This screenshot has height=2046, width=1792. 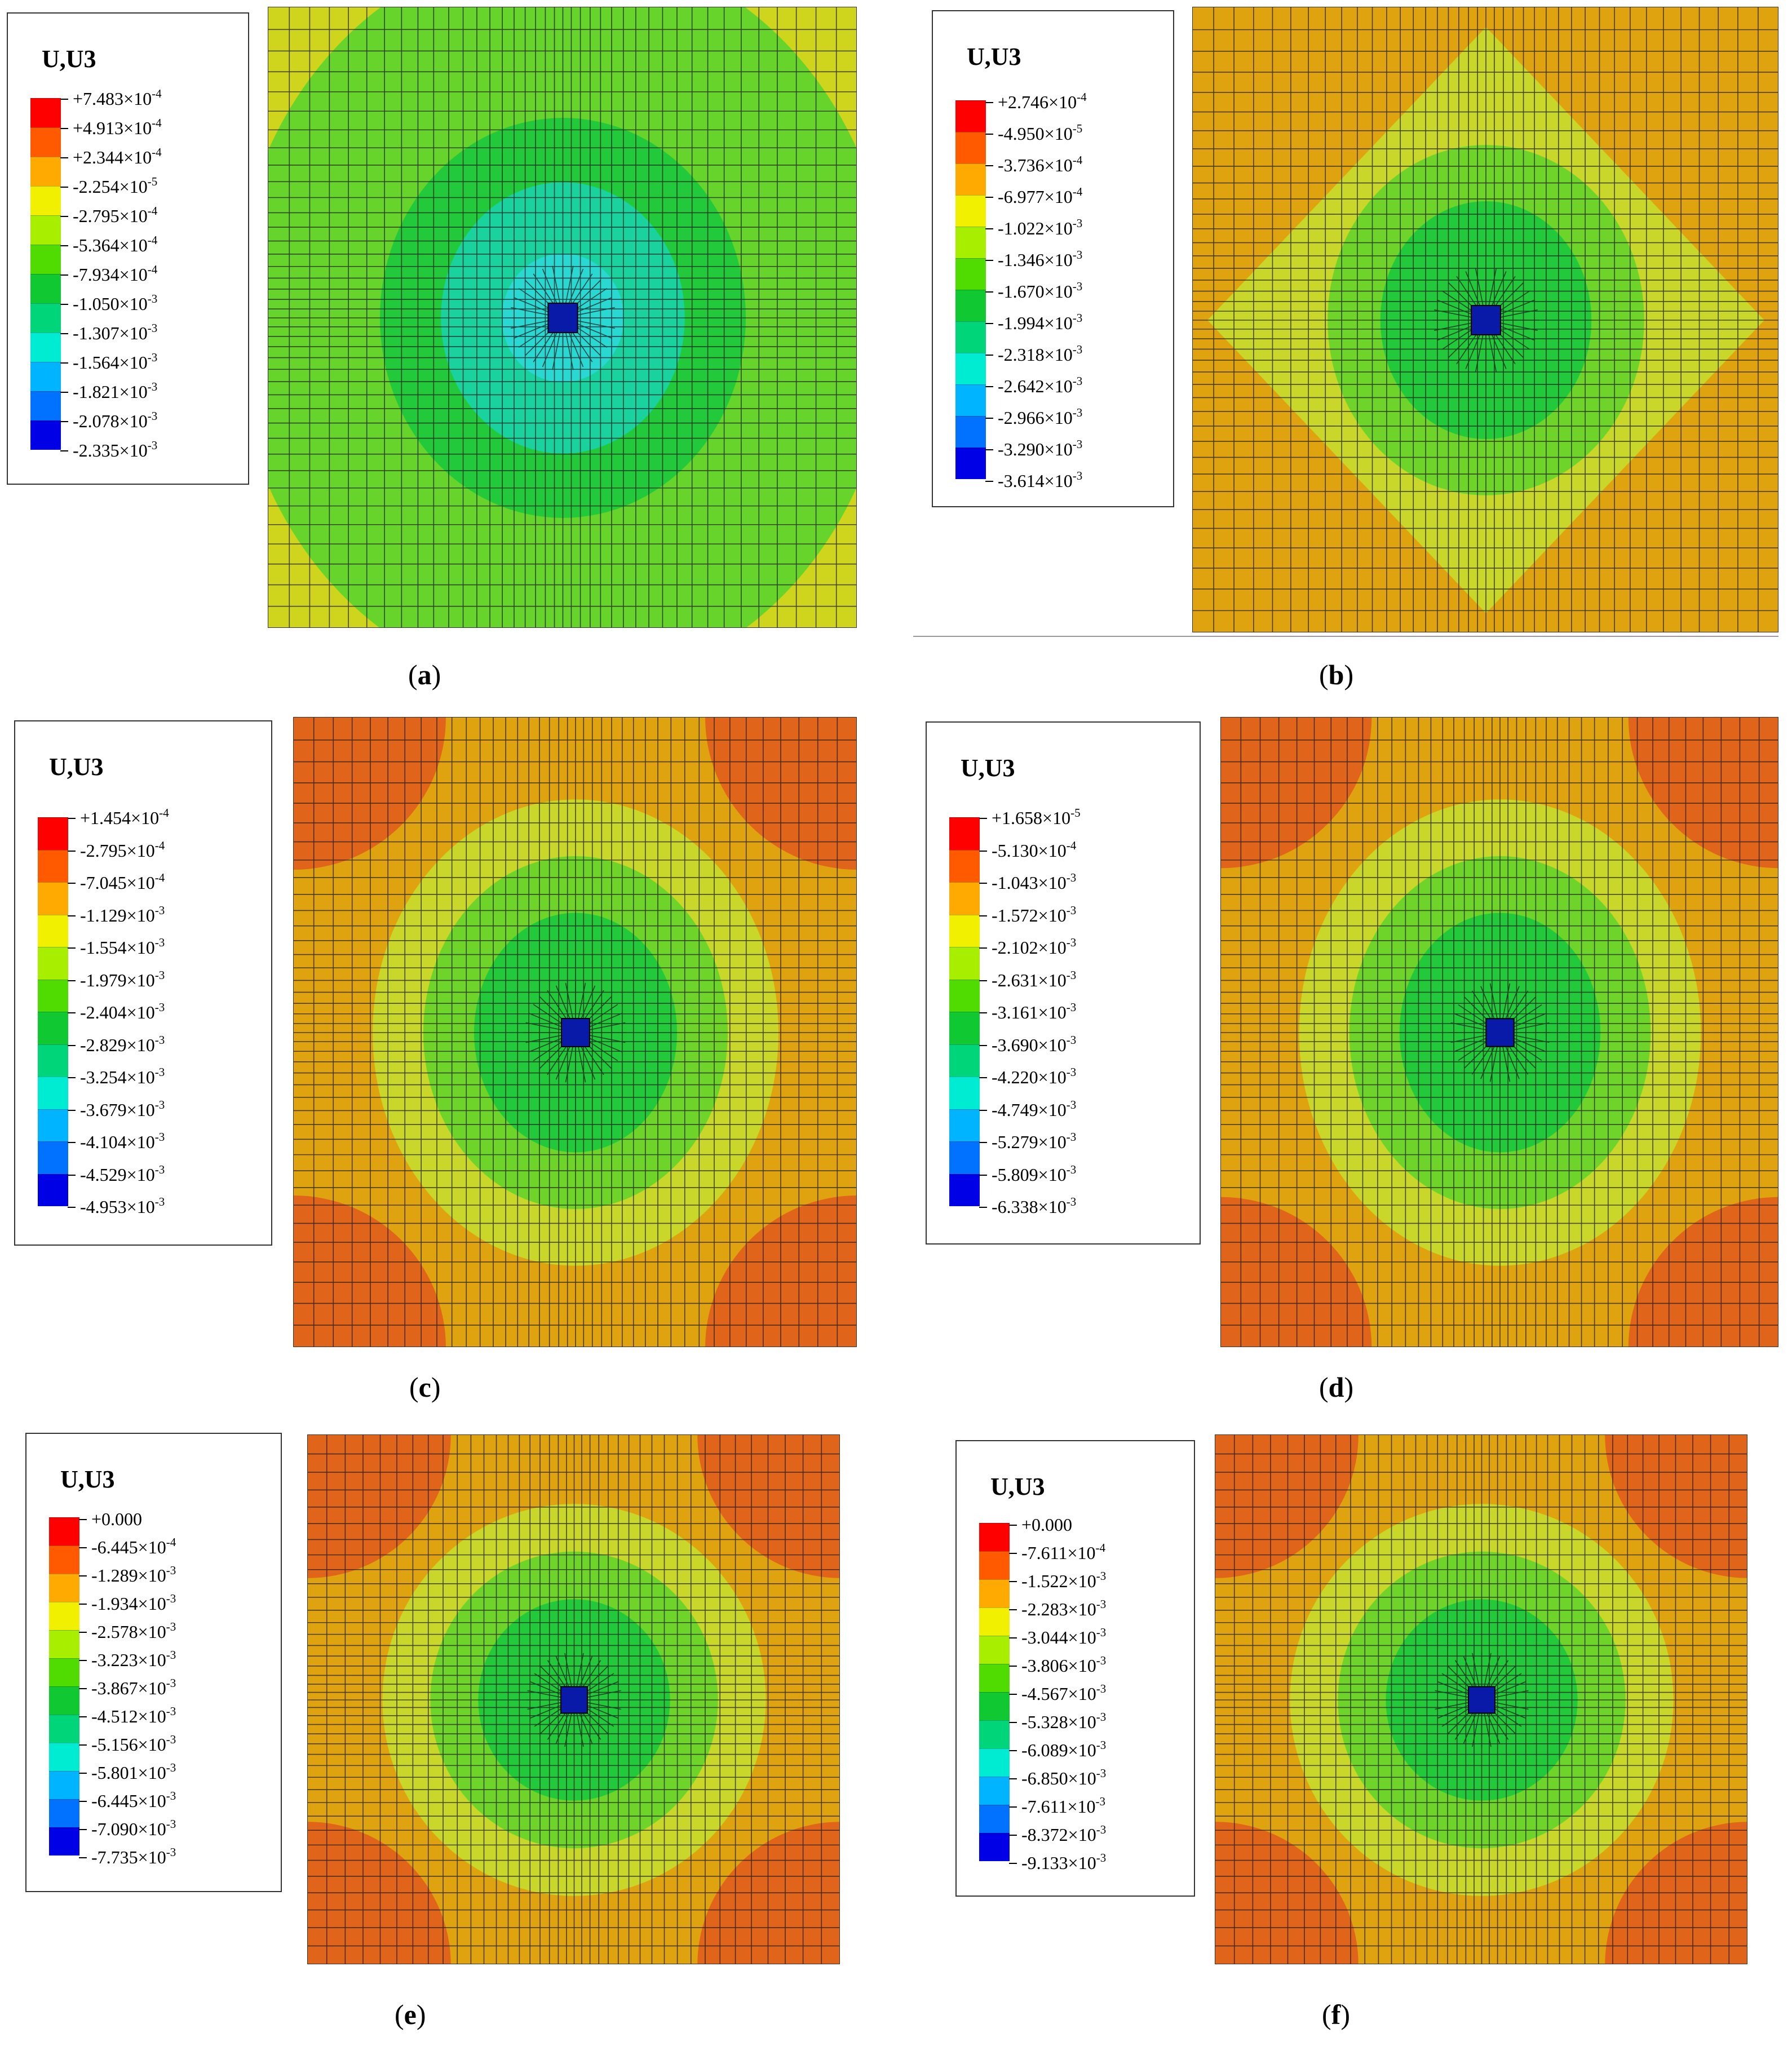 What do you see at coordinates (424, 674) in the screenshot?
I see `caption: (a)` at bounding box center [424, 674].